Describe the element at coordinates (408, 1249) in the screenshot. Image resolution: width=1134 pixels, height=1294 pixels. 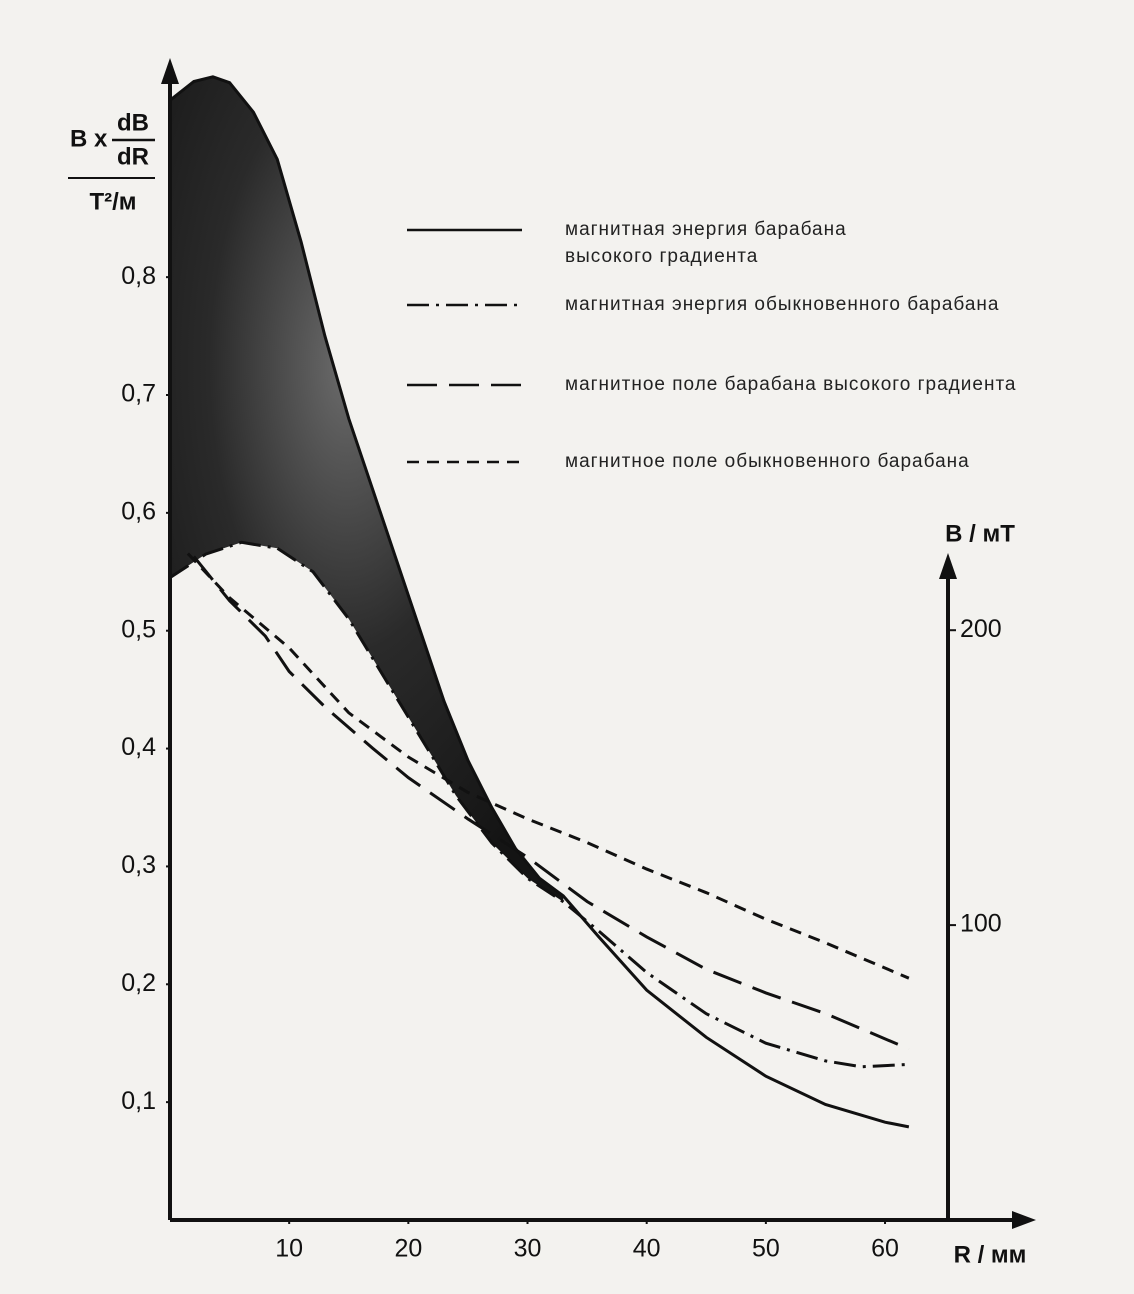
I see `x-tick-label: 20` at that location.